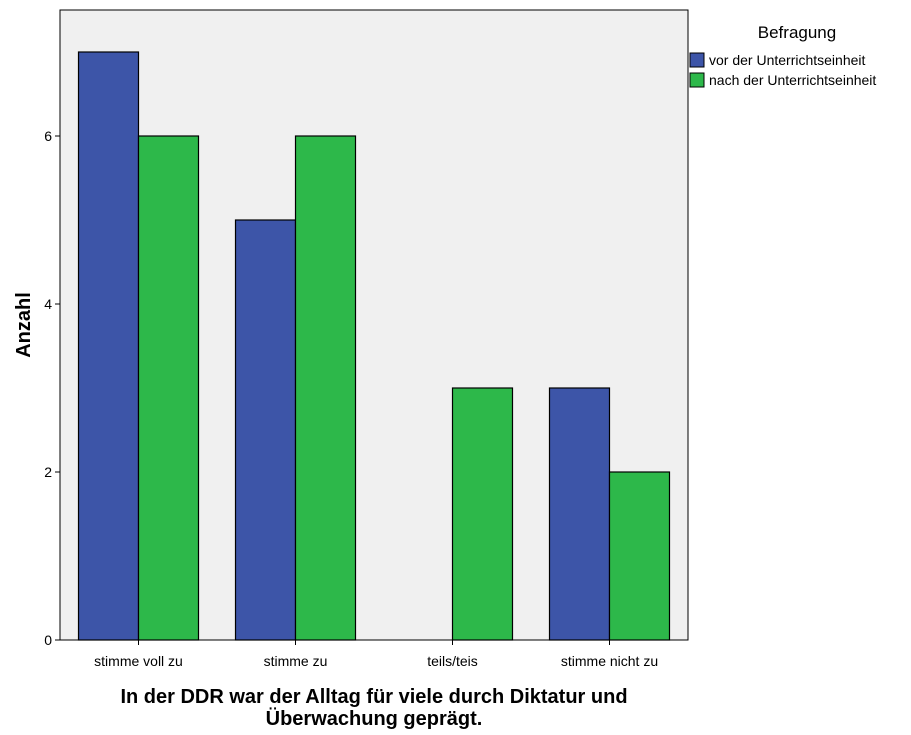  Describe the element at coordinates (797, 32) in the screenshot. I see `legend-title: Befragung` at that location.